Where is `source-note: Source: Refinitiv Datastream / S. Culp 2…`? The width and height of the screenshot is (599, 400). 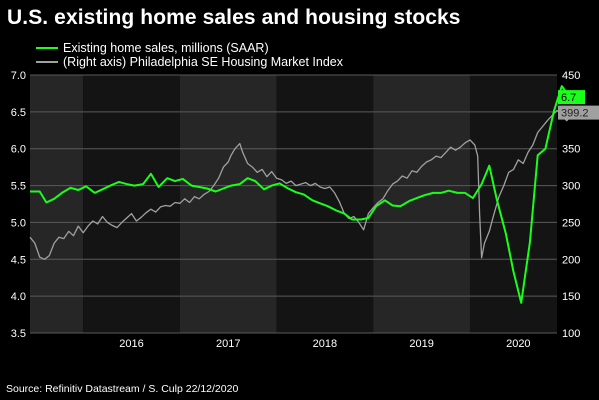
source-note: Source: Refinitiv Datastream / S. Culp 2… is located at coordinates (122, 389).